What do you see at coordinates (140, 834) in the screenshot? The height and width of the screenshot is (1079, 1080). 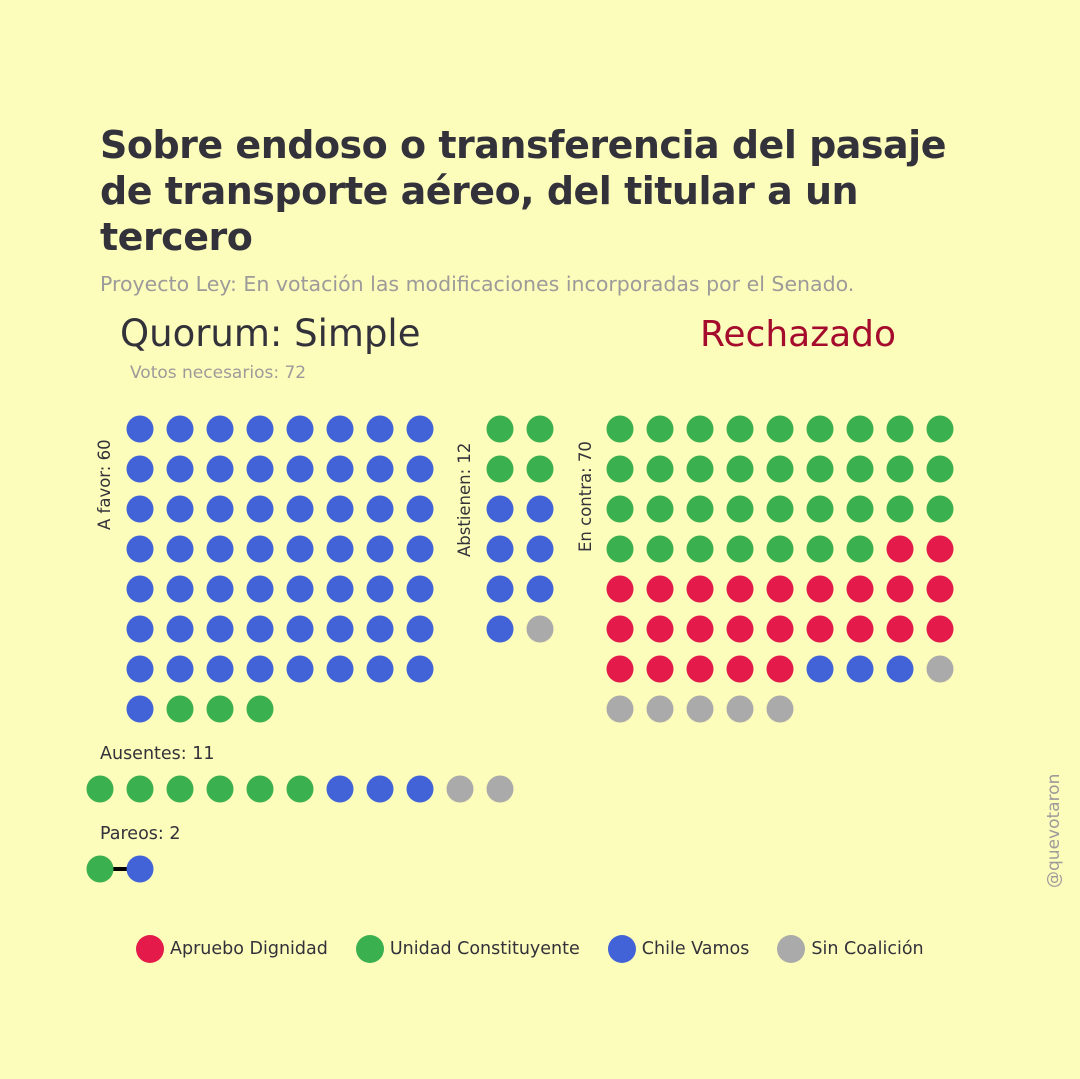 I see `group-label-pareos: Pareos: 2` at bounding box center [140, 834].